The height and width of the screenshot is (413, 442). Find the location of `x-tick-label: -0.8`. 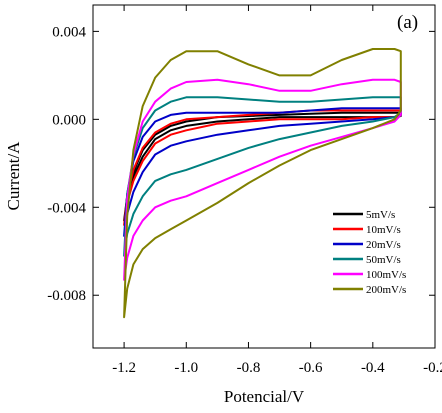

x-tick-label: -0.8 is located at coordinates (249, 368).